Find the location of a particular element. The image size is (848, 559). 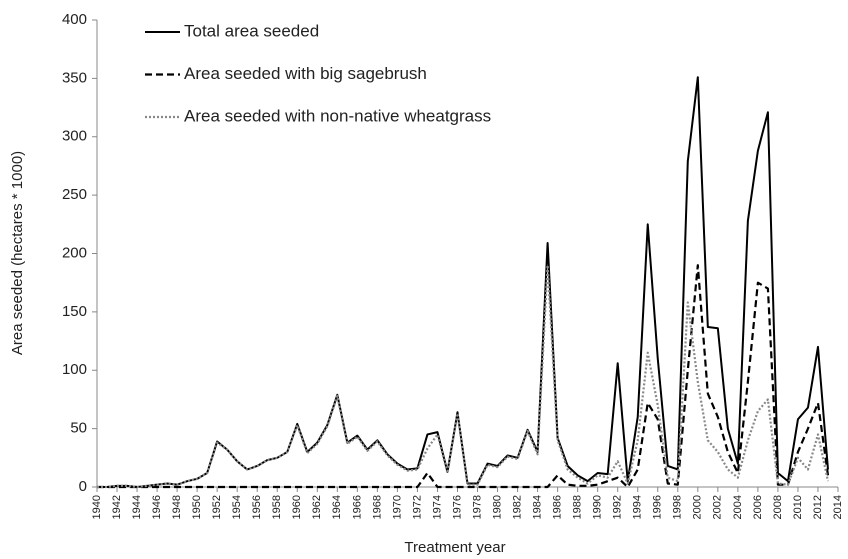

x-tick-label: 2012 is located at coordinates (818, 507).